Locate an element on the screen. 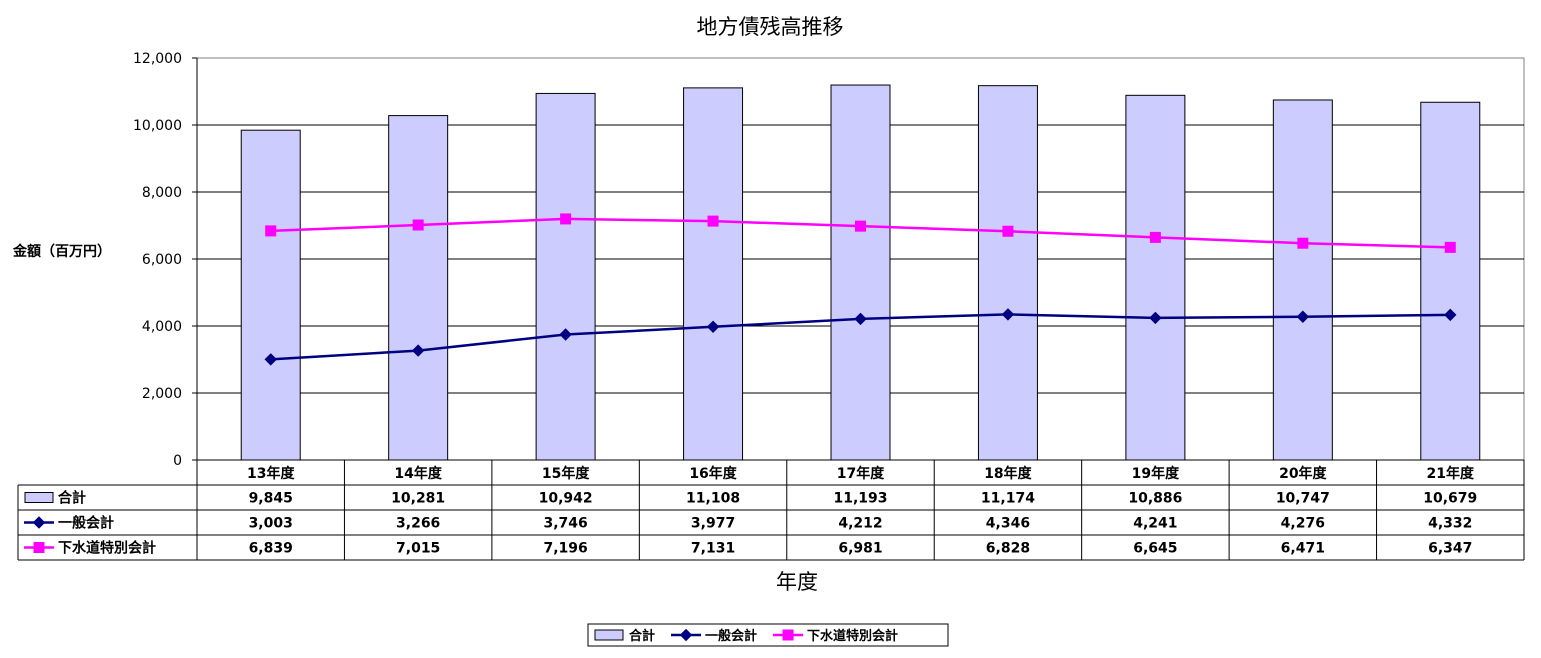  data-label: 10,679 is located at coordinates (1450, 499).